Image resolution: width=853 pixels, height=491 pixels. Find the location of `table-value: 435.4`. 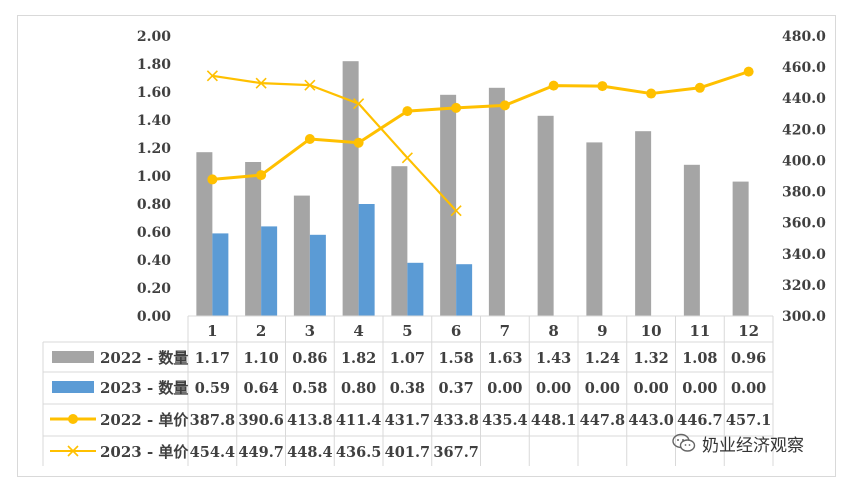

table-value: 435.4 is located at coordinates (504, 420).